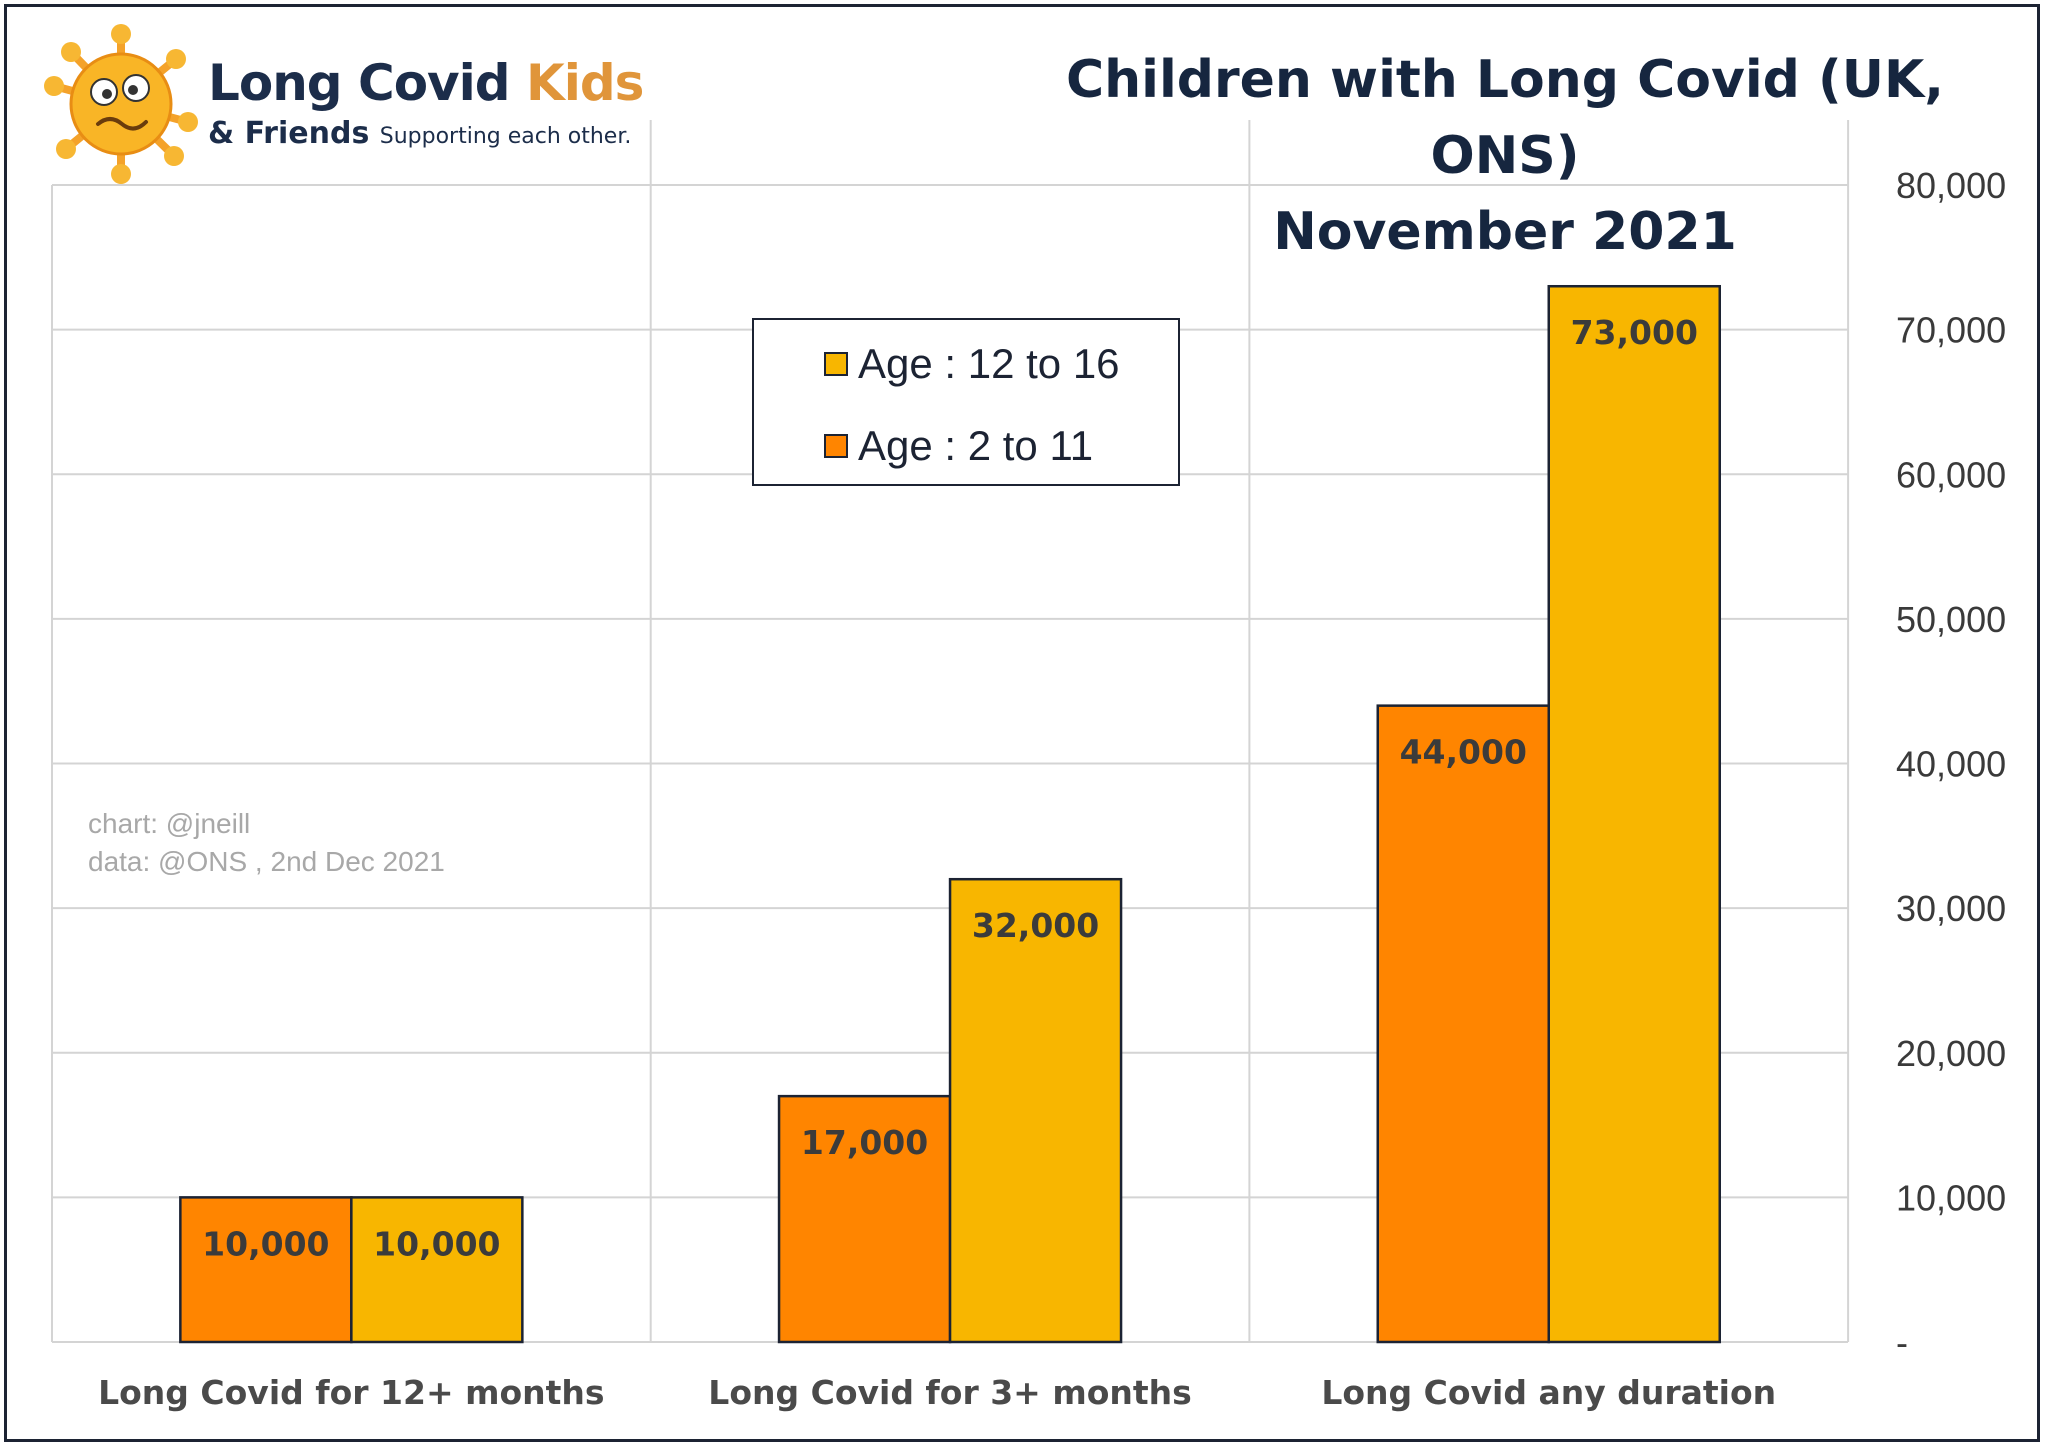 The width and height of the screenshot is (2048, 1450). Describe the element at coordinates (1505, 118) in the screenshot. I see `chart-title-line1: Children with Long Covid (UK, ONS)` at that location.